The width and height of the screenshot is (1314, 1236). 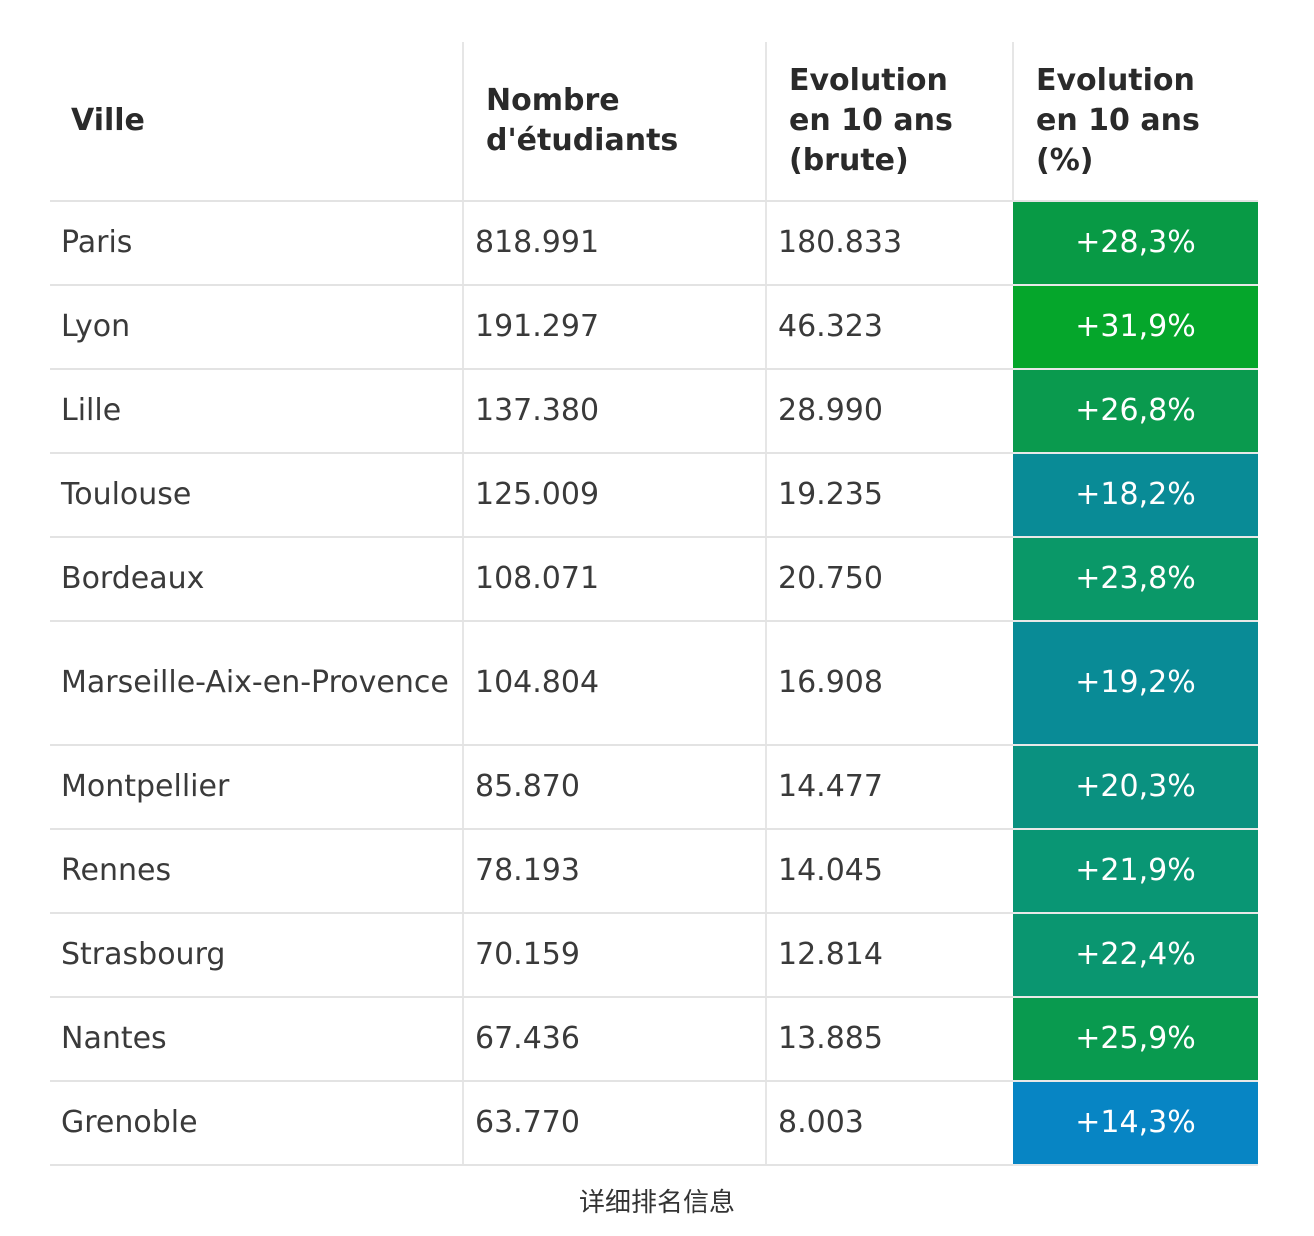 What do you see at coordinates (614, 122) in the screenshot?
I see `header-students: Nombre d'étudiants` at bounding box center [614, 122].